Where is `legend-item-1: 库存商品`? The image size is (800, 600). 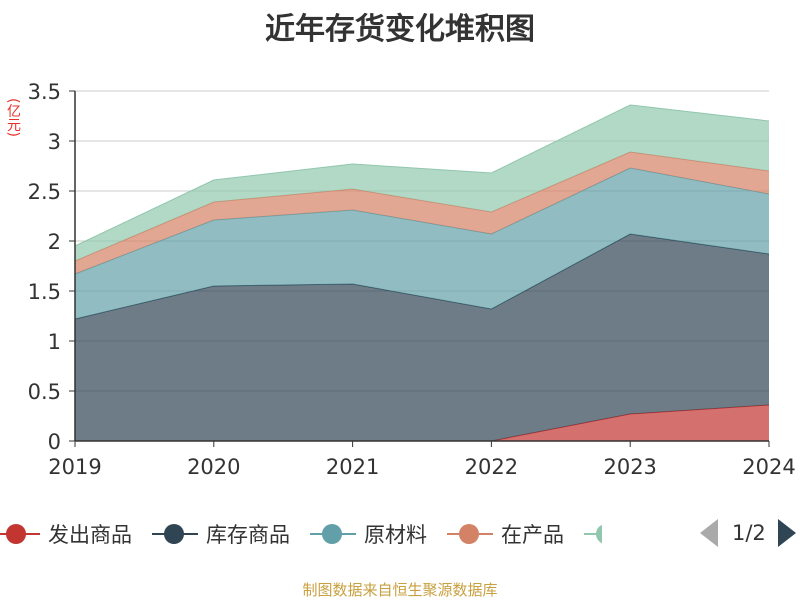
legend-item-1: 库存商品 is located at coordinates (221, 534).